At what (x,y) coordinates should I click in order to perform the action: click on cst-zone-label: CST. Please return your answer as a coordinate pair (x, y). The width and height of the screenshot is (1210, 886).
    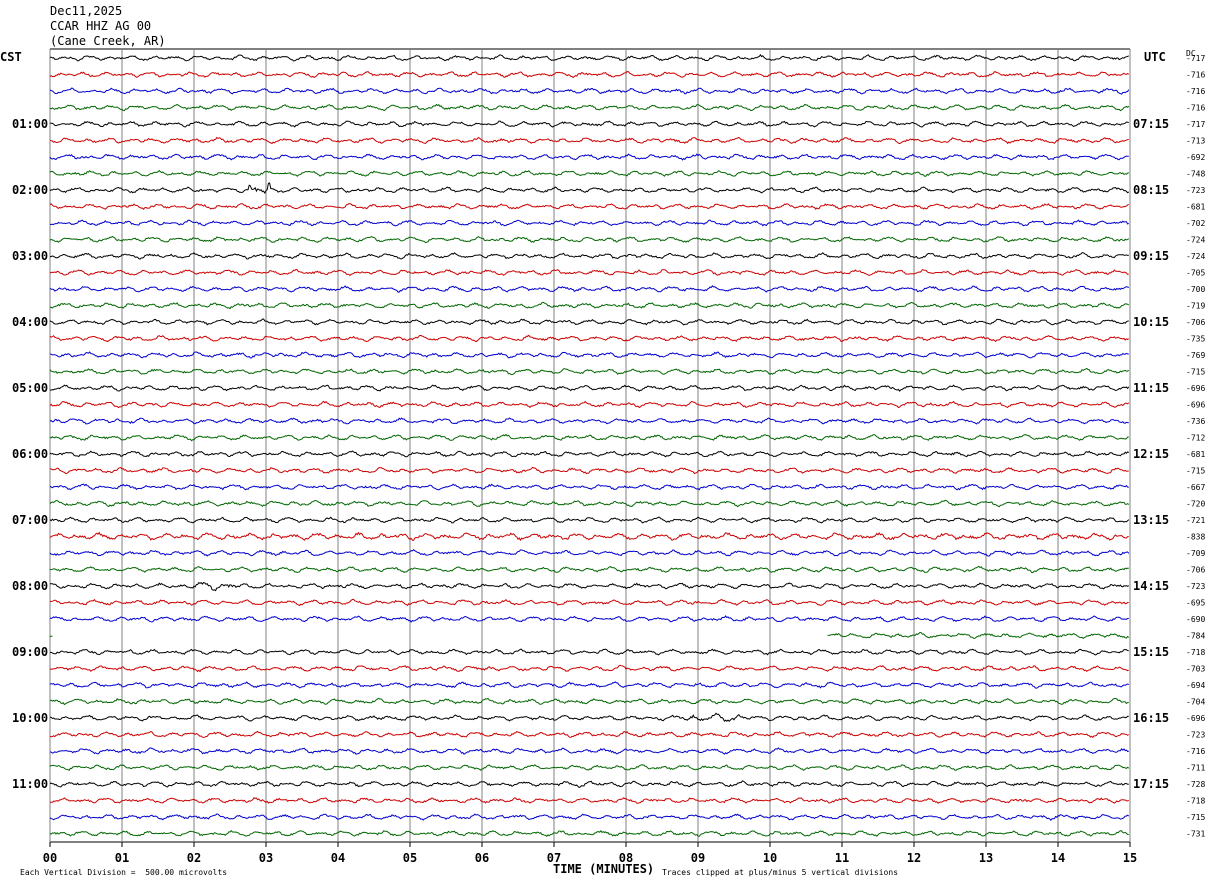
    Looking at the image, I should click on (11, 57).